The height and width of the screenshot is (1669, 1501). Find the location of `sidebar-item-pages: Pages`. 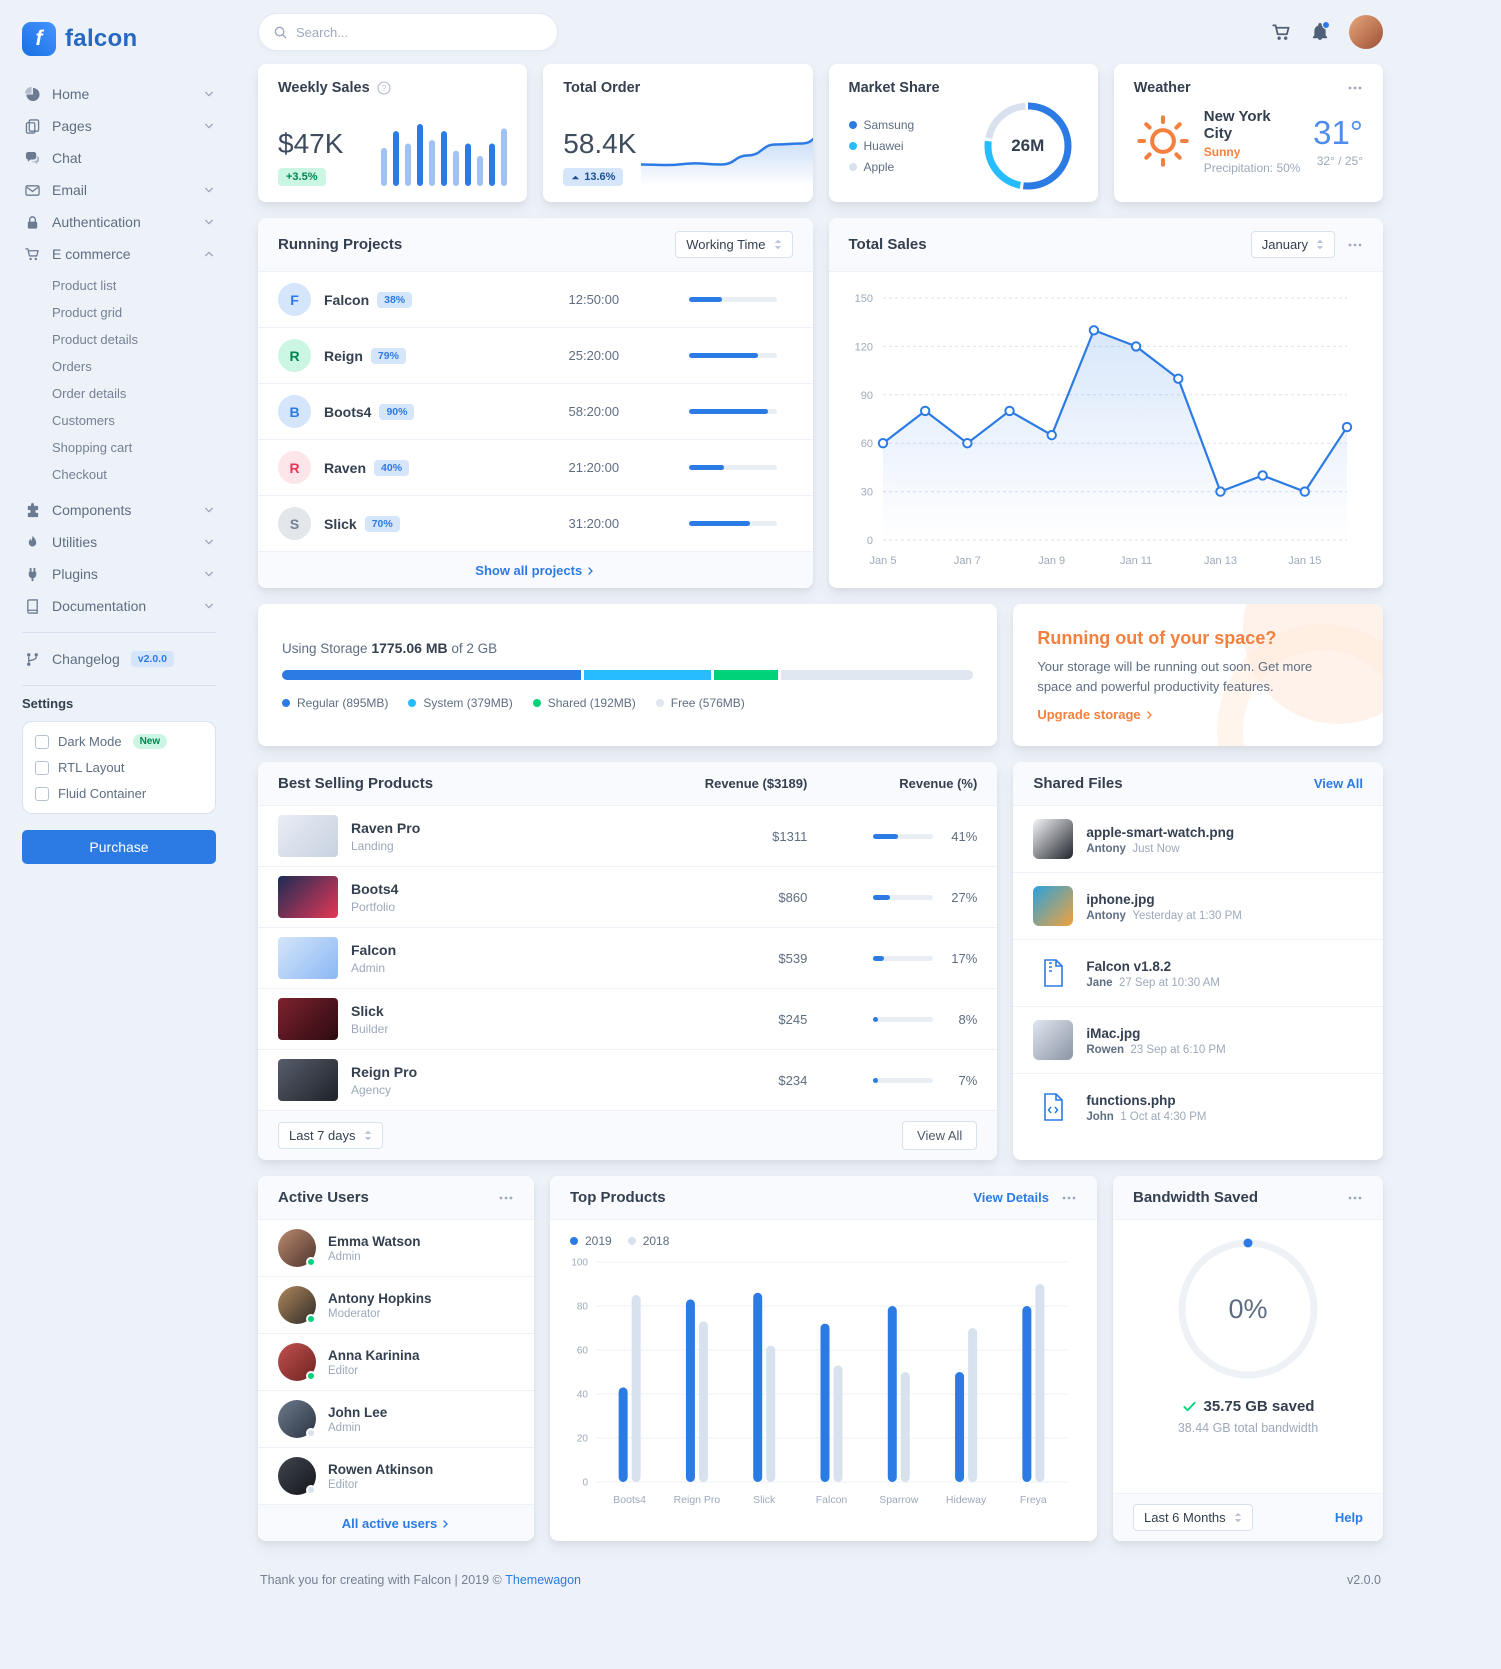

sidebar-item-pages: Pages is located at coordinates (119, 126).